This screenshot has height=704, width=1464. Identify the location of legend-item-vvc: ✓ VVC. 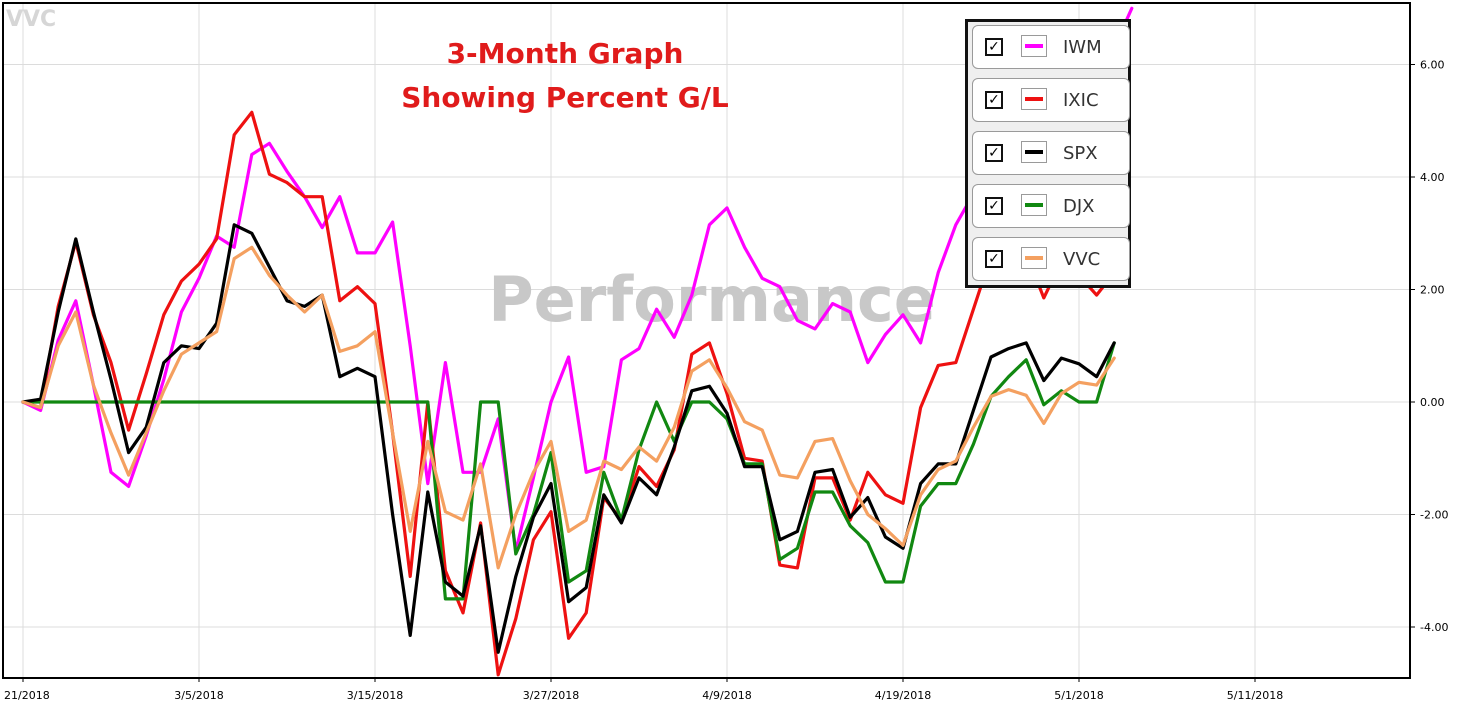
(1051, 259).